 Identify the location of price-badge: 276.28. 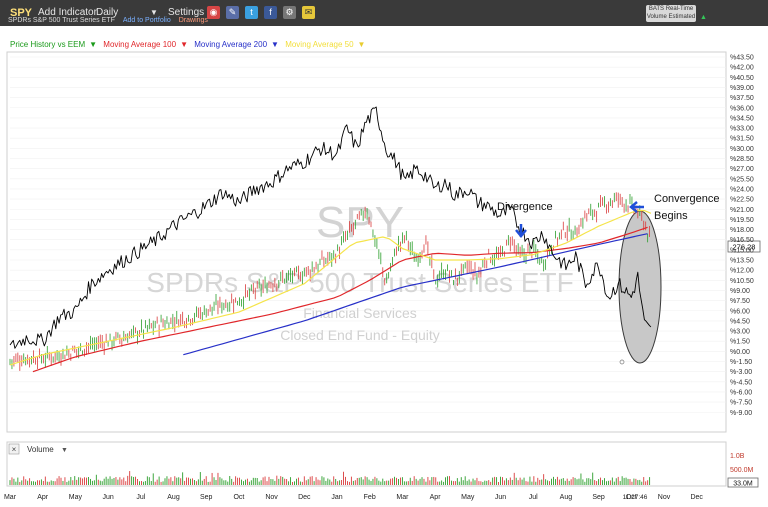
(744, 247).